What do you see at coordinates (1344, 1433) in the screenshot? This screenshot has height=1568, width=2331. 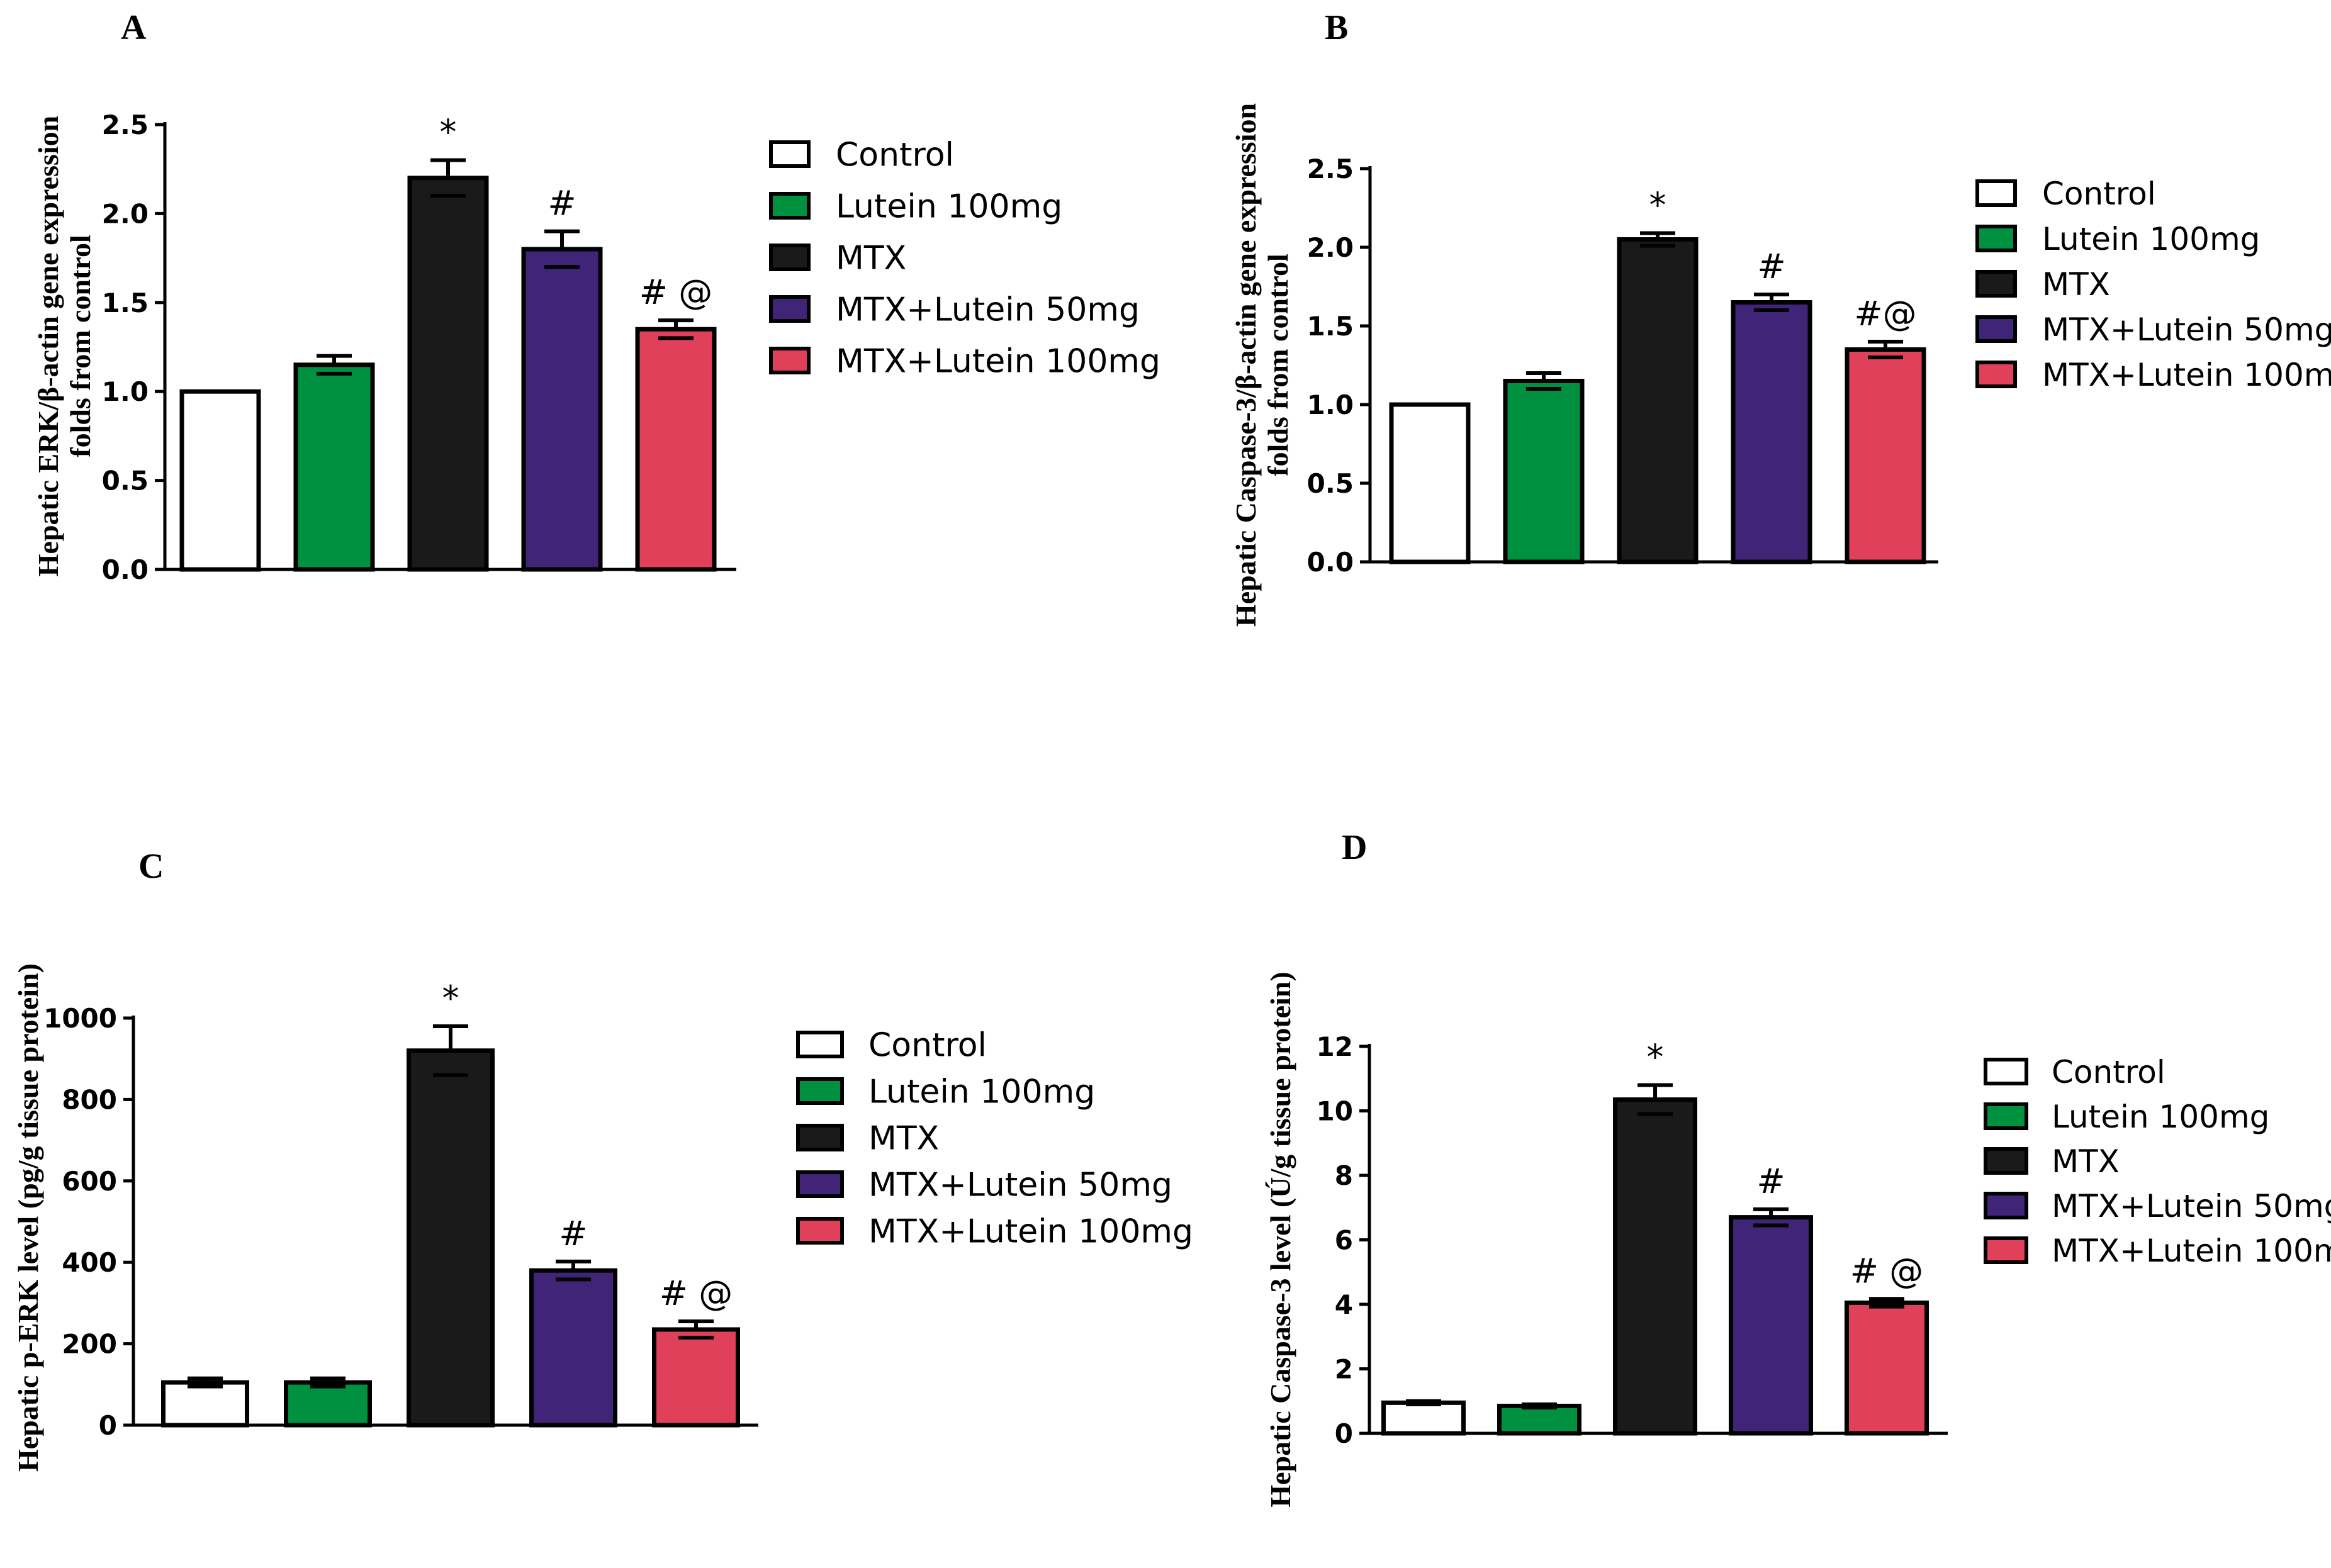 I see `y-tick-label: 0` at bounding box center [1344, 1433].